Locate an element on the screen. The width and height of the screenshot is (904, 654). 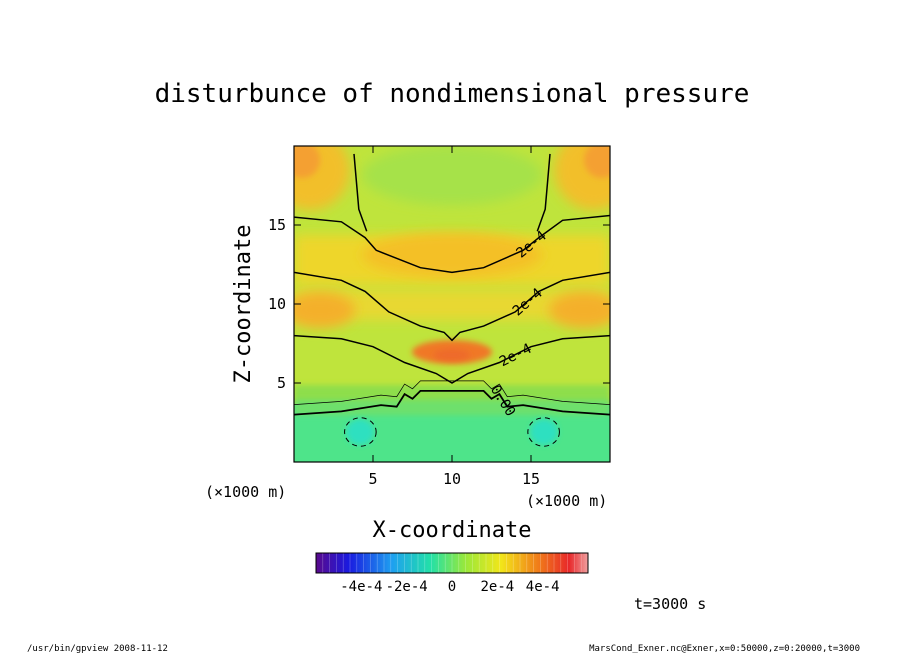
colorbar-gradient is located at coordinates (452, 563).